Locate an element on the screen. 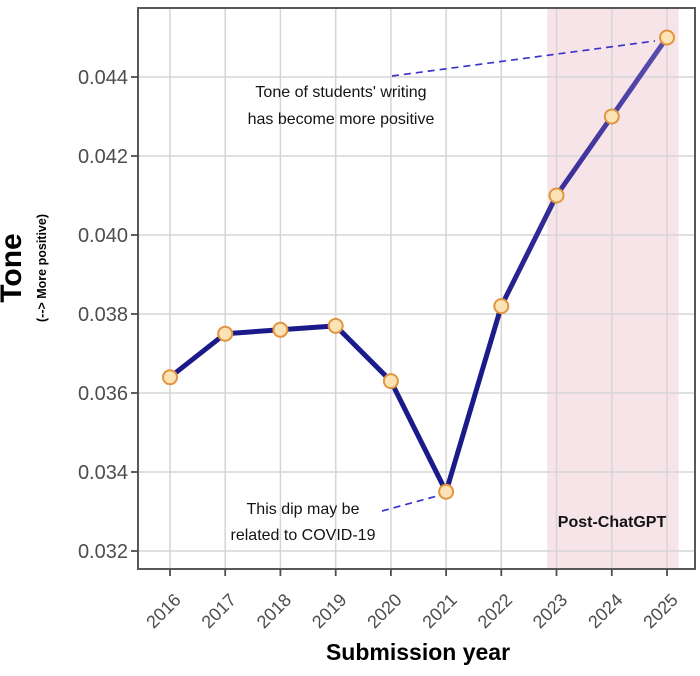  y-tick-label: 0.044 is located at coordinates (103, 78).